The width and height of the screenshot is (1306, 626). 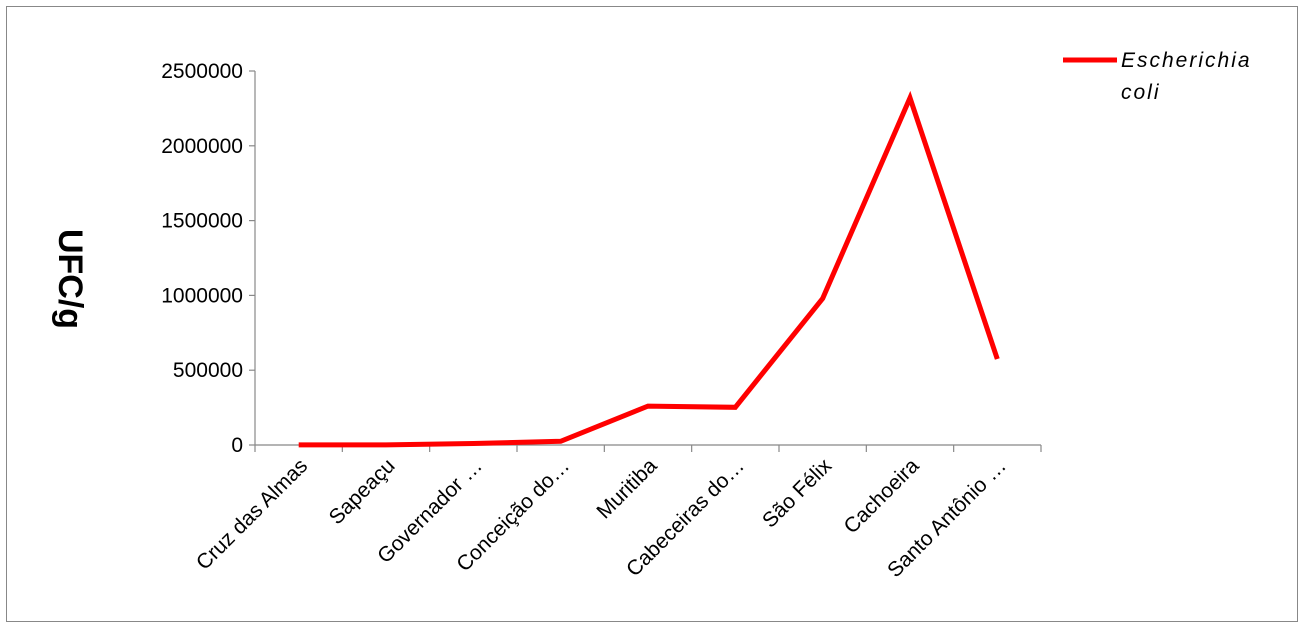 I want to click on x-category-label: Cruz das Almas, so click(x=252, y=514).